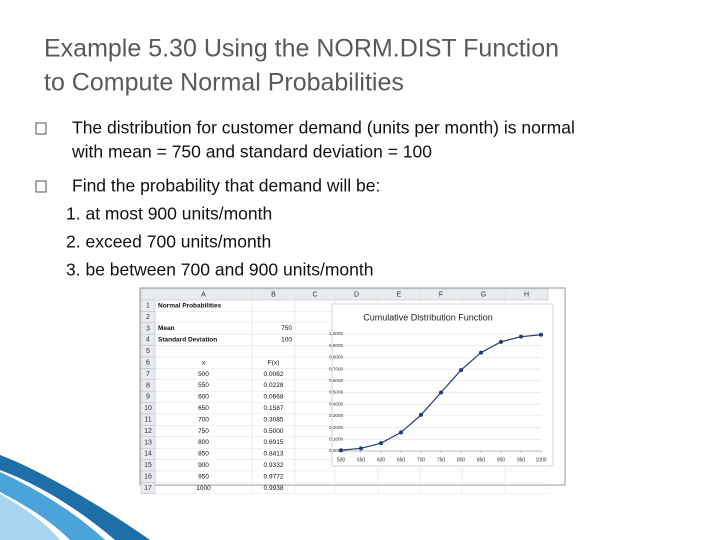 This screenshot has width=720, height=540. What do you see at coordinates (336, 450) in the screenshot?
I see `y-tick-label: 0.0000` at bounding box center [336, 450].